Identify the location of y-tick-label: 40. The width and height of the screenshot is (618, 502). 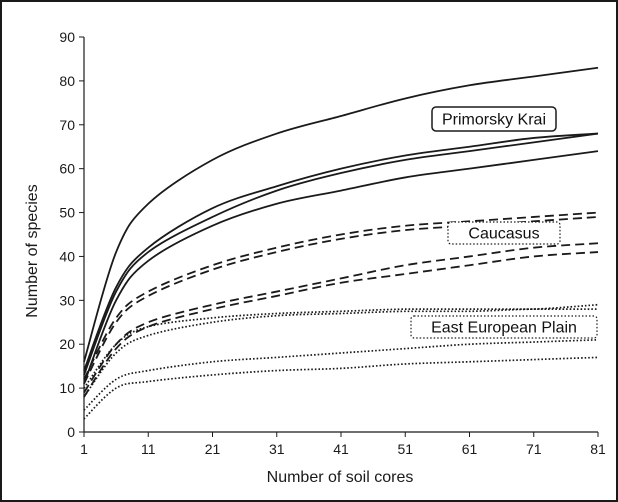
(67, 256).